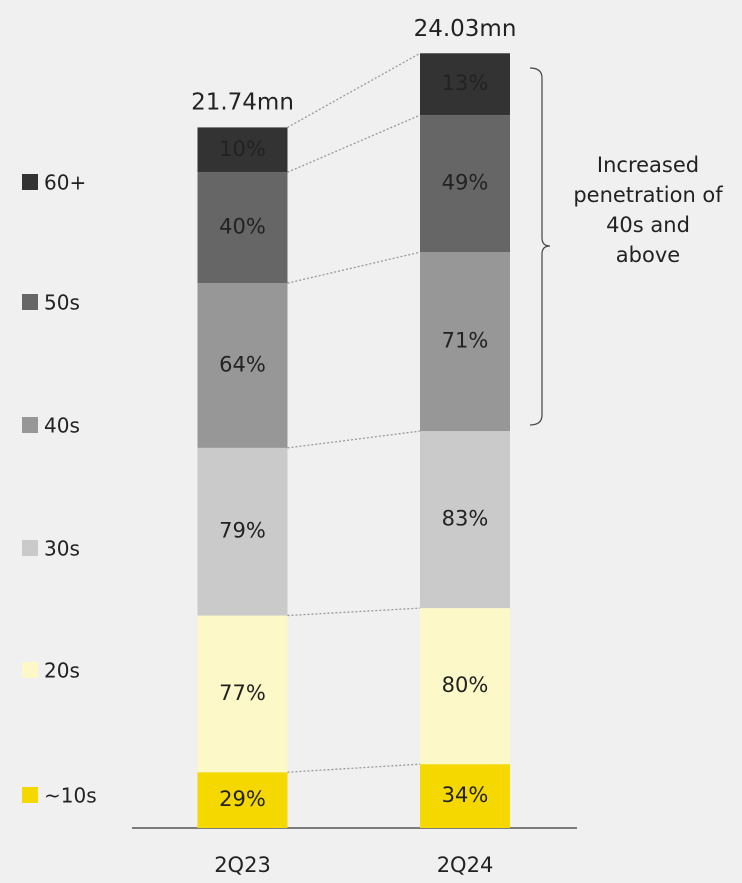 The height and width of the screenshot is (883, 742). I want to click on segment-label: 40%, so click(242, 227).